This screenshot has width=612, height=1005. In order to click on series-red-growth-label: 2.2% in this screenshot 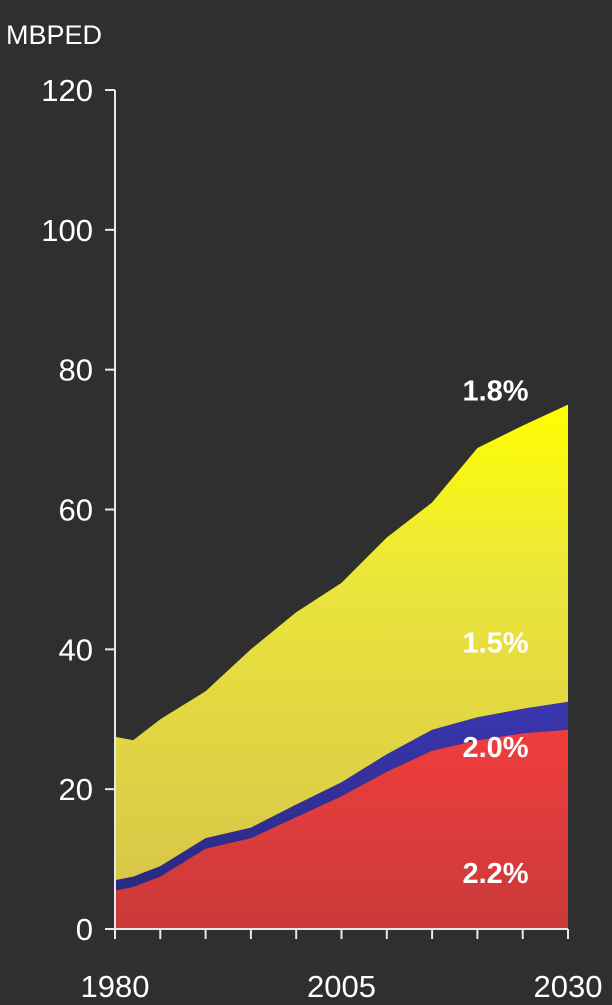, I will do `click(495, 874)`.